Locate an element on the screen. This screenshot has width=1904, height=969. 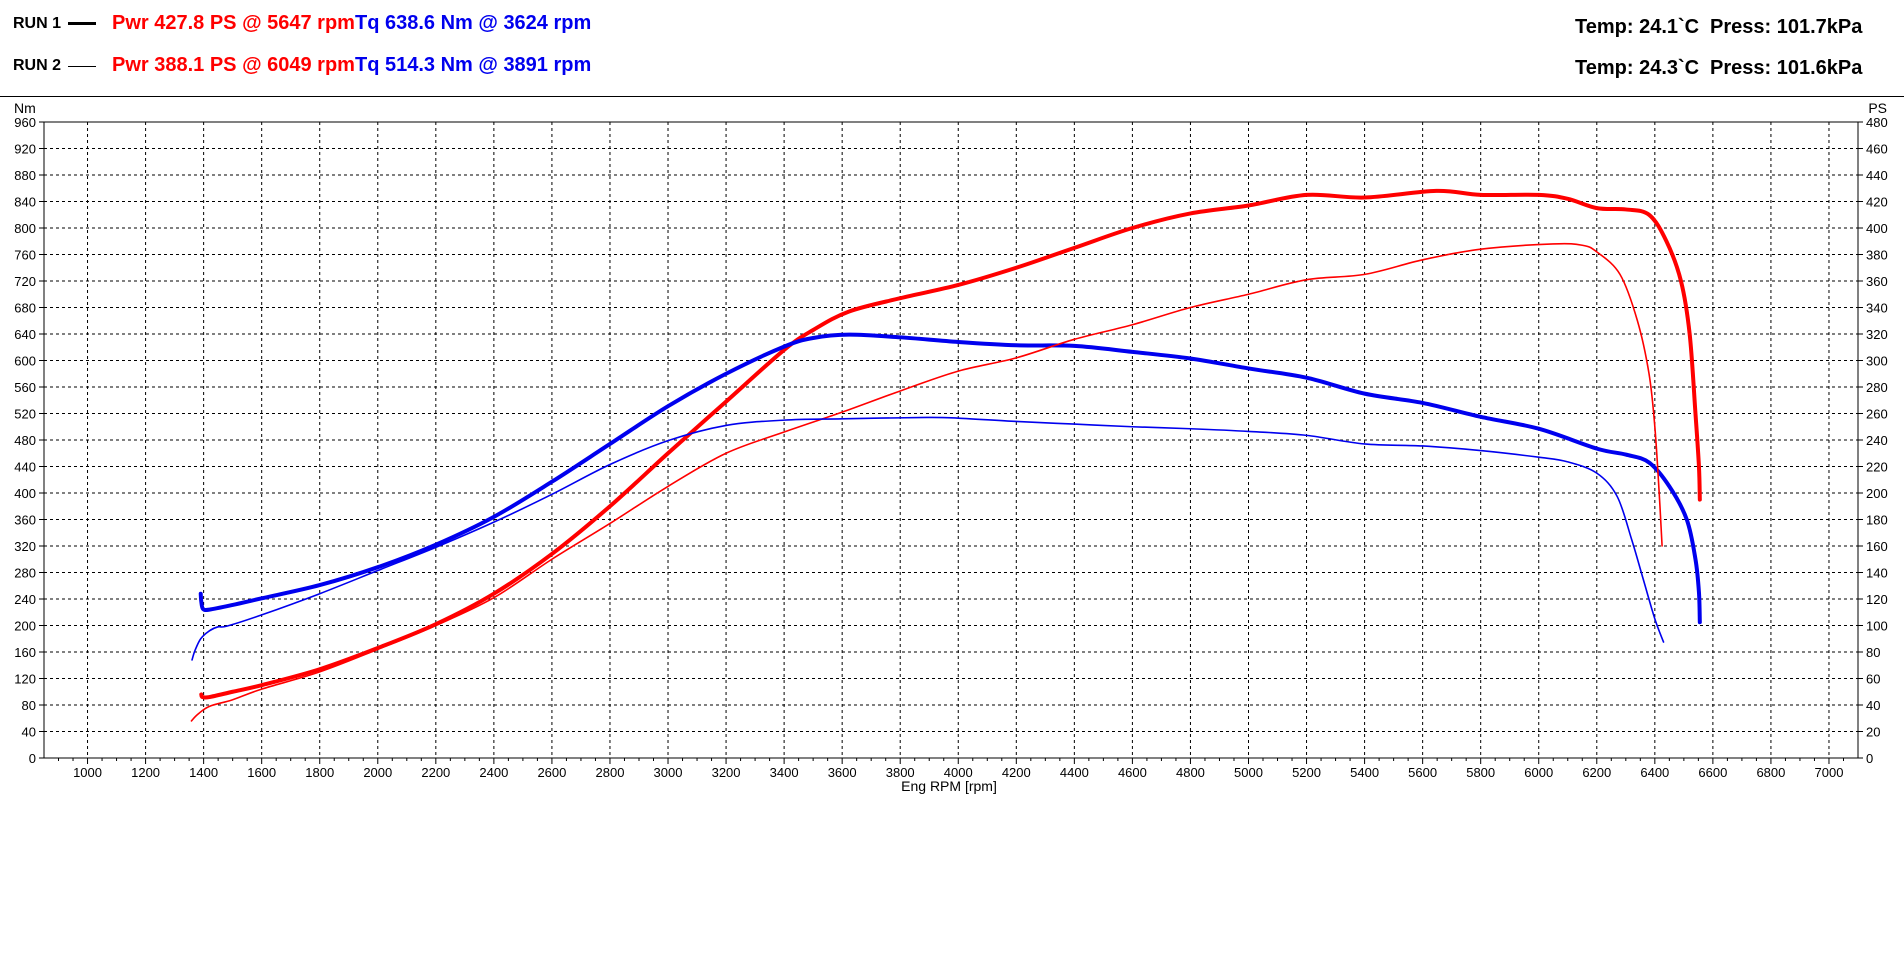
y-right-tick-label: 20 is located at coordinates (1873, 732).